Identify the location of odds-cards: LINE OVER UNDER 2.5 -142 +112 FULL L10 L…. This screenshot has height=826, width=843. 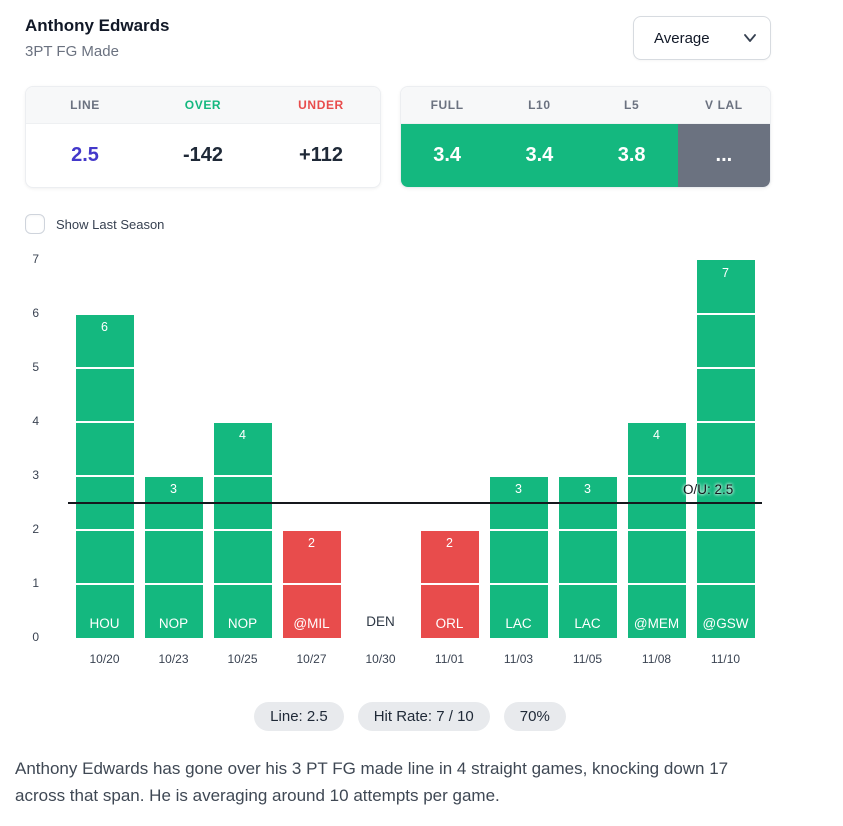
(398, 137).